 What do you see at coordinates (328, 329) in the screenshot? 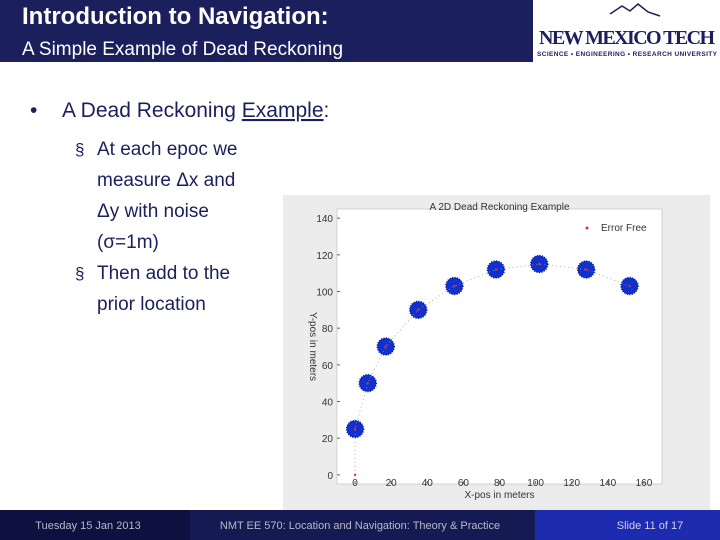
I see `y-tick-label: 80` at bounding box center [328, 329].